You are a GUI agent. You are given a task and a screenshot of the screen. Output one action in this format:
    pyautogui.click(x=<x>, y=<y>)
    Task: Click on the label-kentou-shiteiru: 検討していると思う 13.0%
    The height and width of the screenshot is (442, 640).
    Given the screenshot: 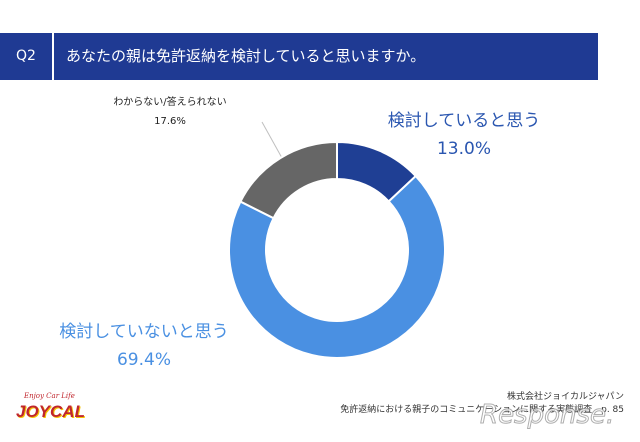 What is the action you would take?
    pyautogui.click(x=464, y=135)
    